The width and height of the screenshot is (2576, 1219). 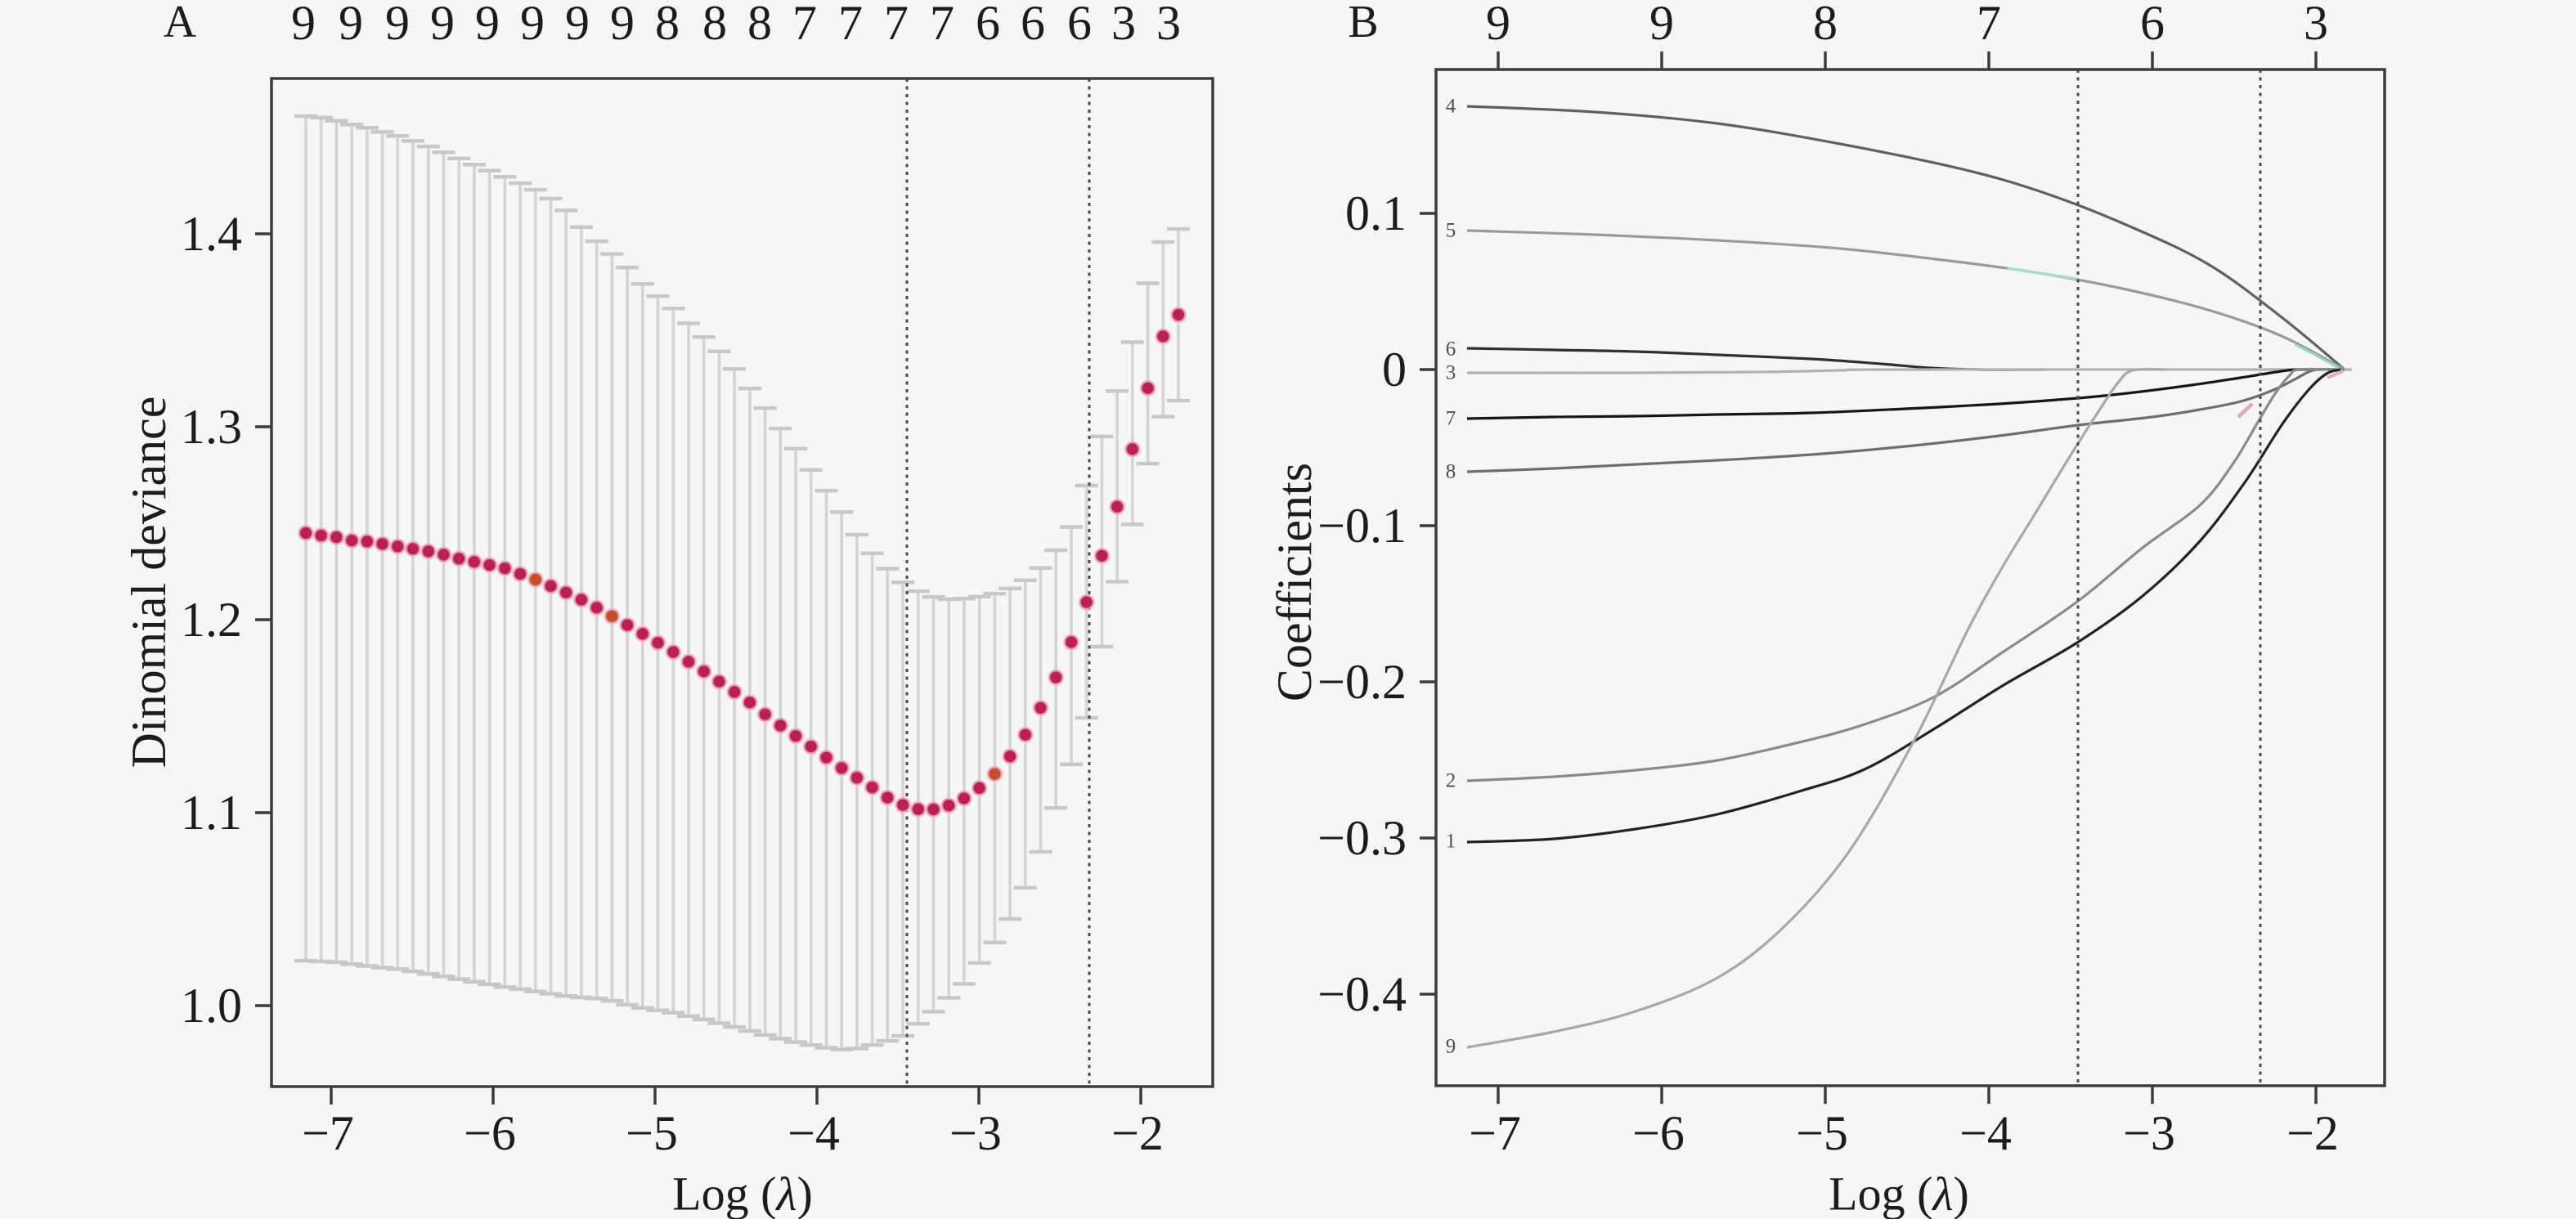 What do you see at coordinates (1362, 682) in the screenshot?
I see `svg-text: −0.2` at bounding box center [1362, 682].